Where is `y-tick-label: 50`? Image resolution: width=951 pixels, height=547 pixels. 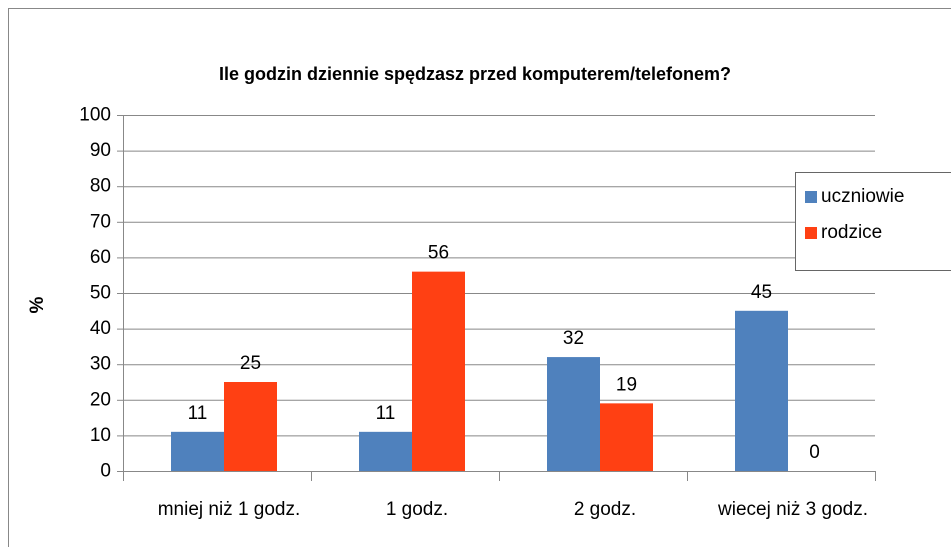 y-tick-label: 50 is located at coordinates (100, 293).